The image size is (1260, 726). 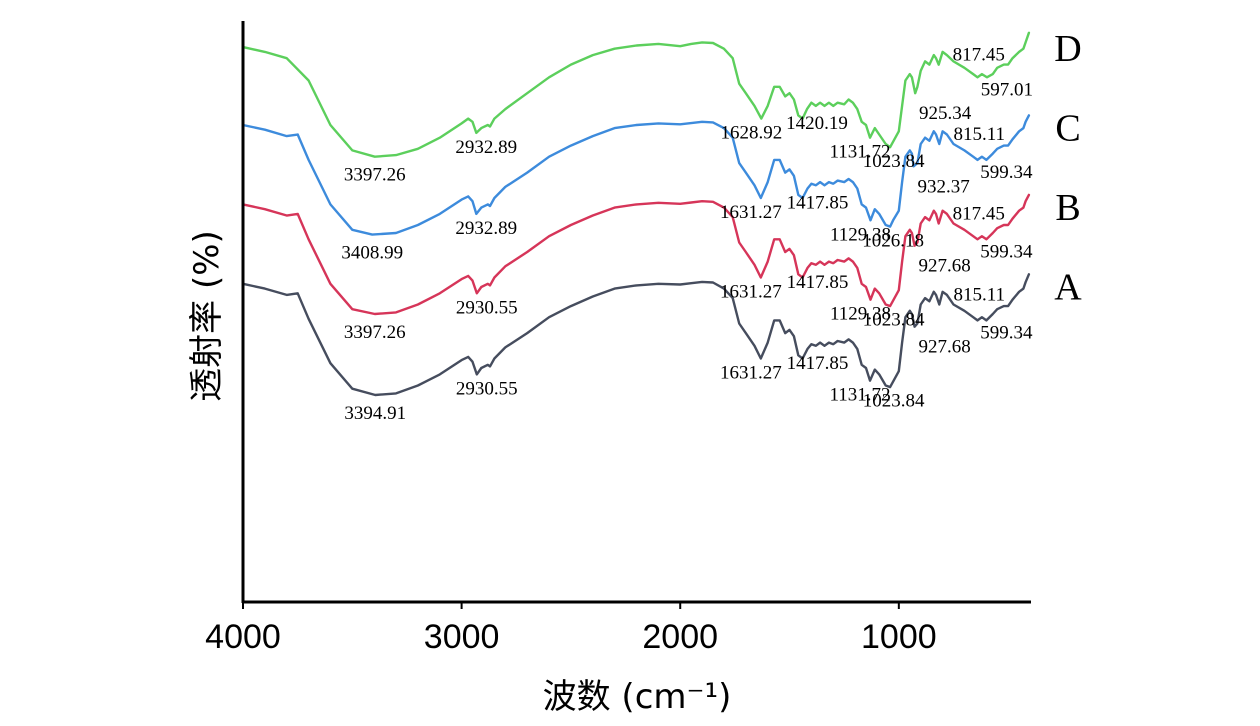 I want to click on peak-label-c: 1129.38, so click(x=860, y=234).